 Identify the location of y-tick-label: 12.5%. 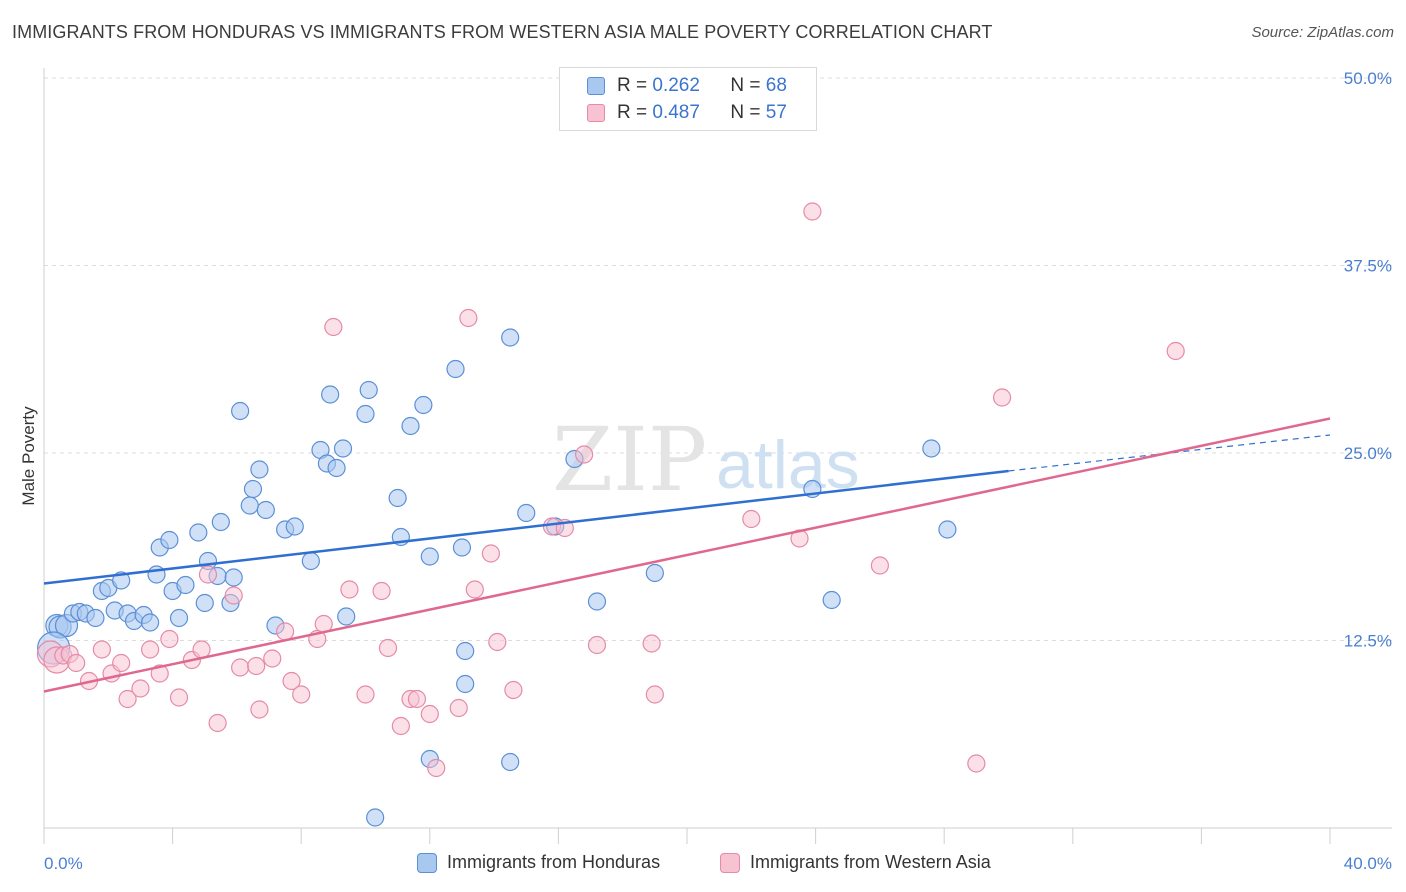
(1368, 641).